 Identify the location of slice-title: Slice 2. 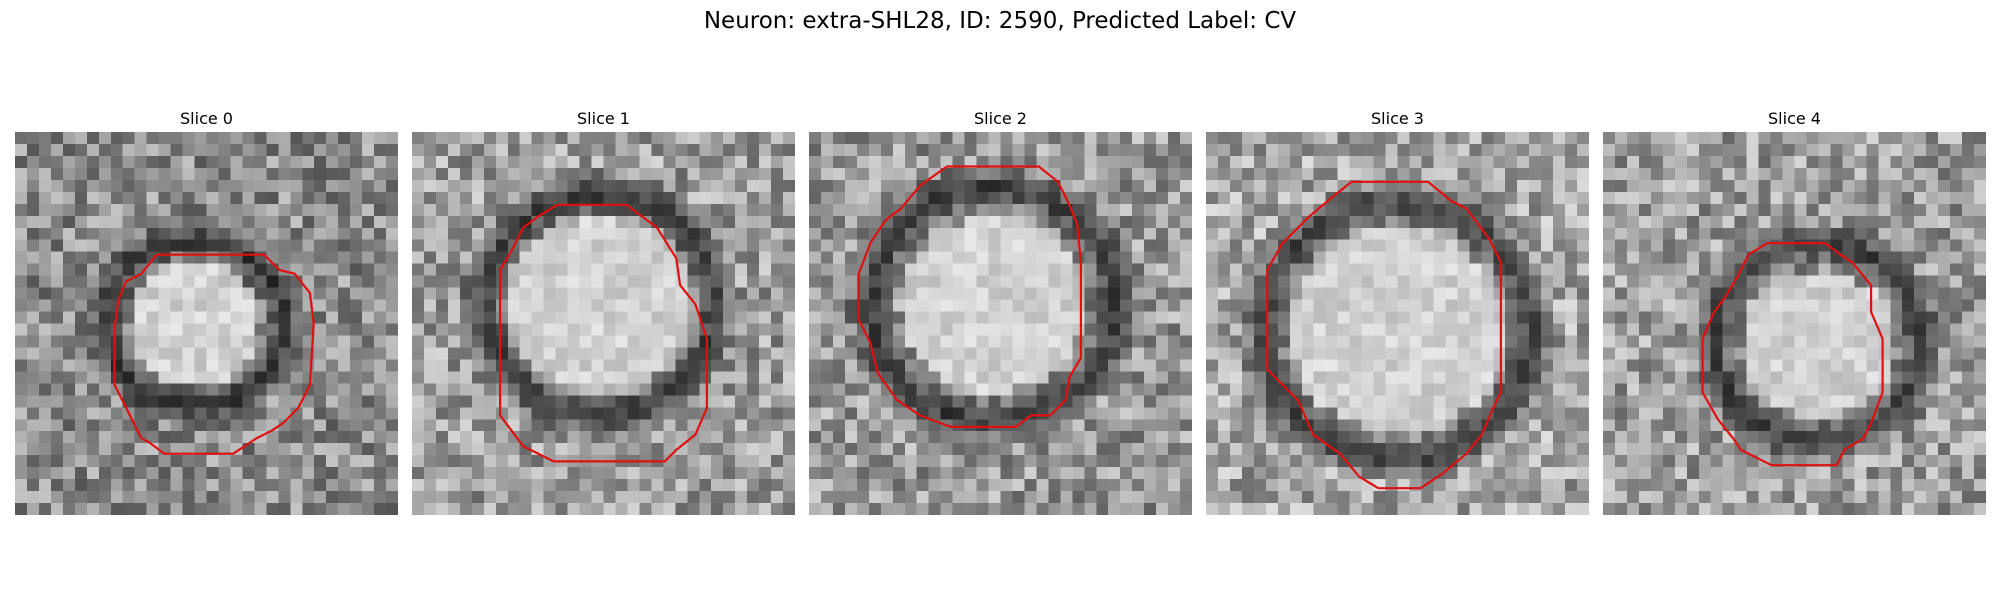
(1000, 118).